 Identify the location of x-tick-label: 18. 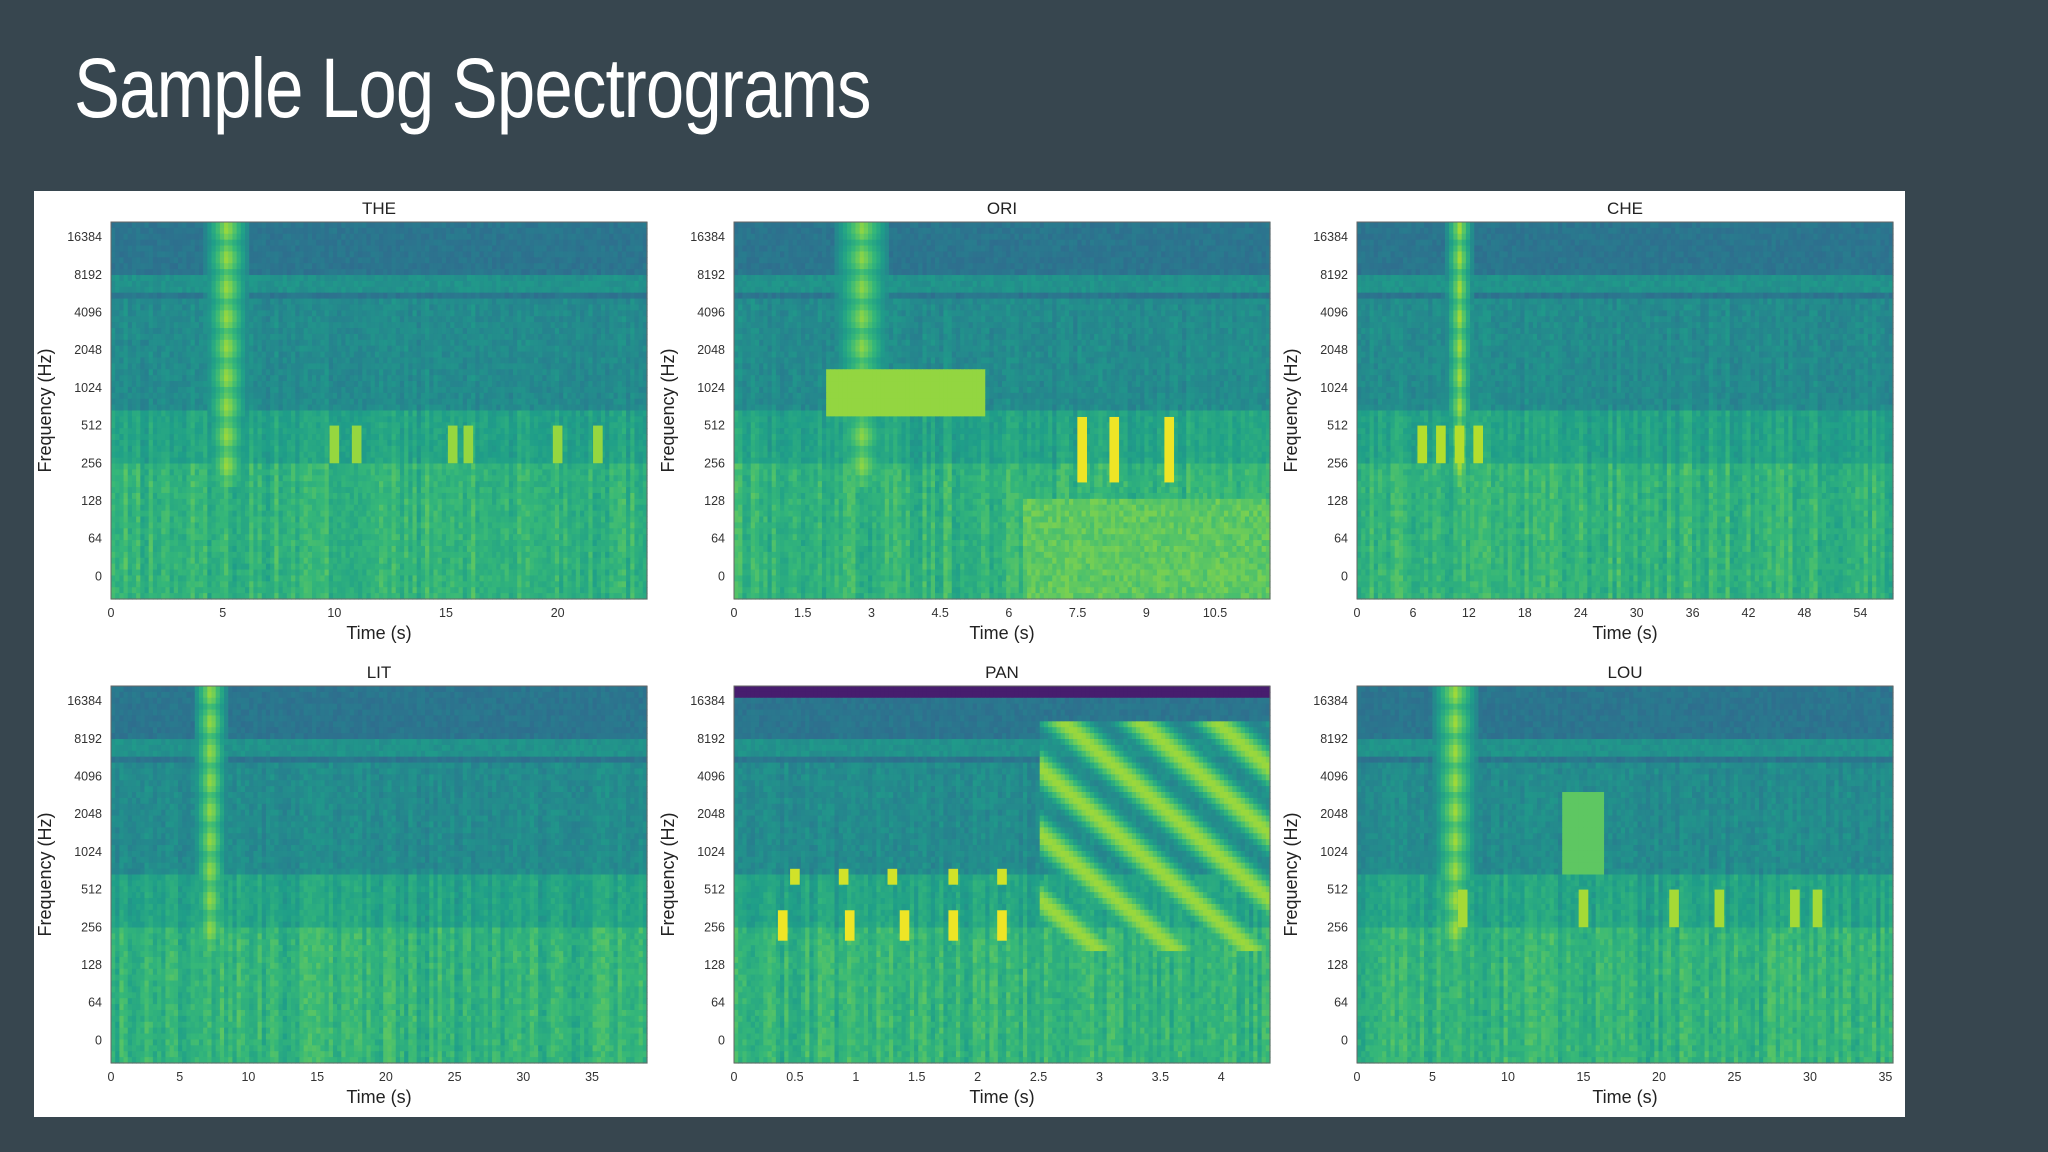
(1525, 613).